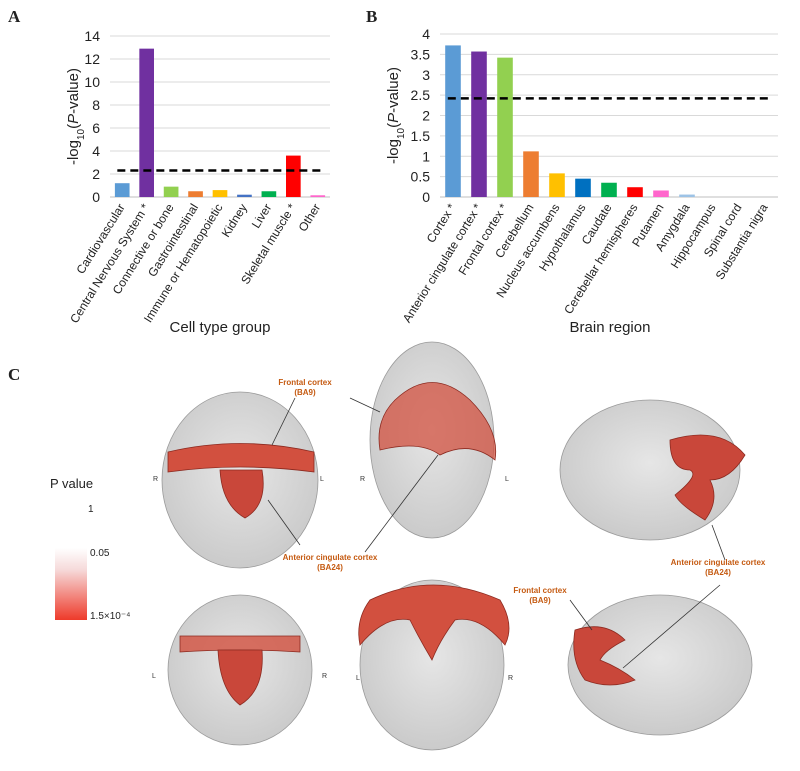 This screenshot has width=800, height=771. I want to click on y-tick-label: 1.5, so click(421, 136).